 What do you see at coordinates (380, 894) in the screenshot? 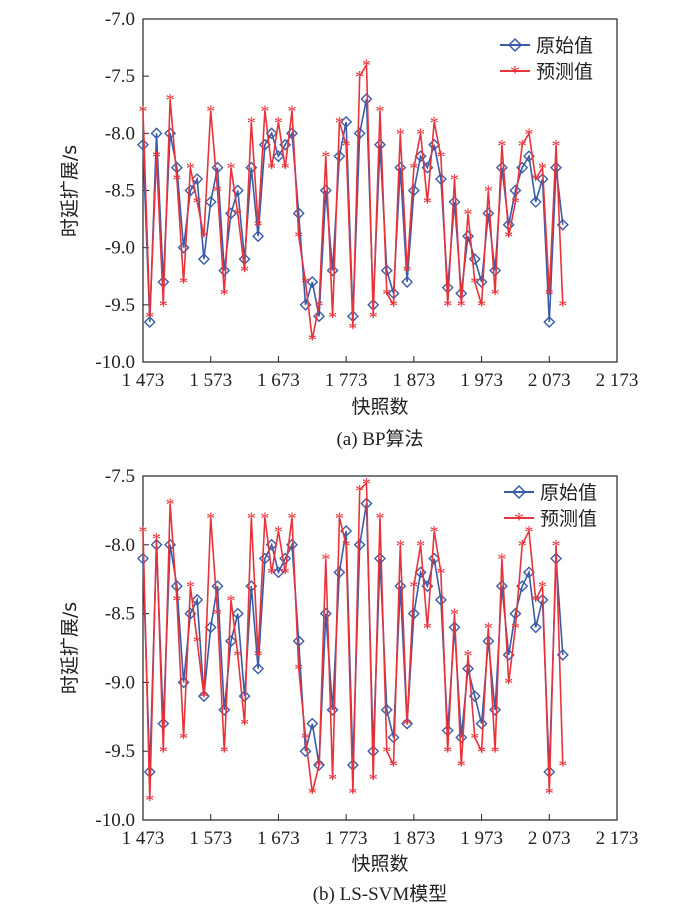
I see `caption-b: (b) LS-SVM模型` at bounding box center [380, 894].